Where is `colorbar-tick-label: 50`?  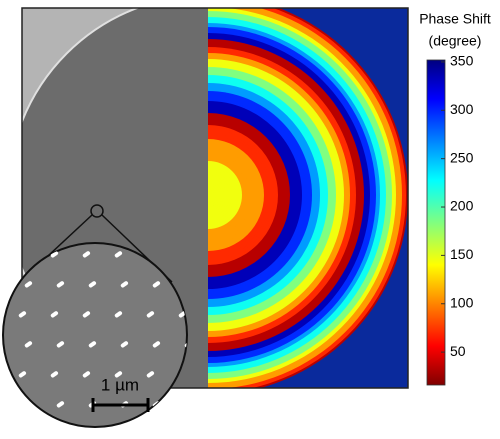
colorbar-tick-label: 50 is located at coordinates (458, 351).